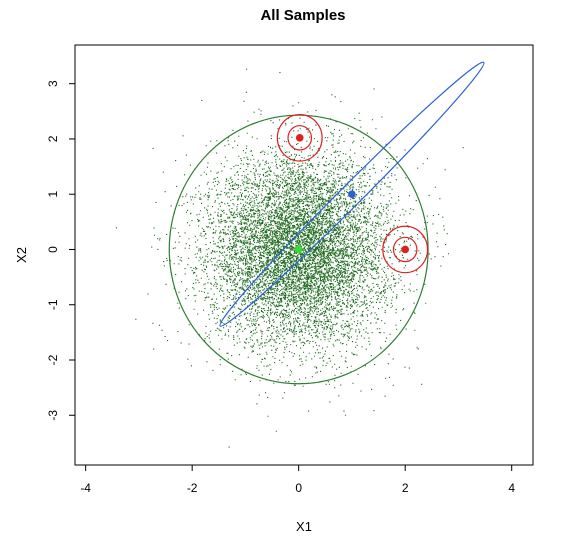 This screenshot has height=544, width=571. What do you see at coordinates (53, 304) in the screenshot?
I see `y-tick-label: -1` at bounding box center [53, 304].